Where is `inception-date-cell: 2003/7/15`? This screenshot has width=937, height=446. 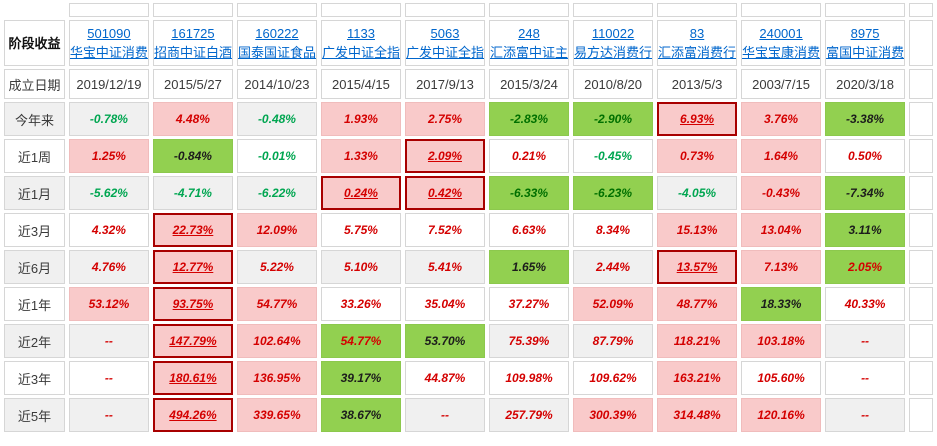
inception-date-cell: 2003/7/15 is located at coordinates (781, 84).